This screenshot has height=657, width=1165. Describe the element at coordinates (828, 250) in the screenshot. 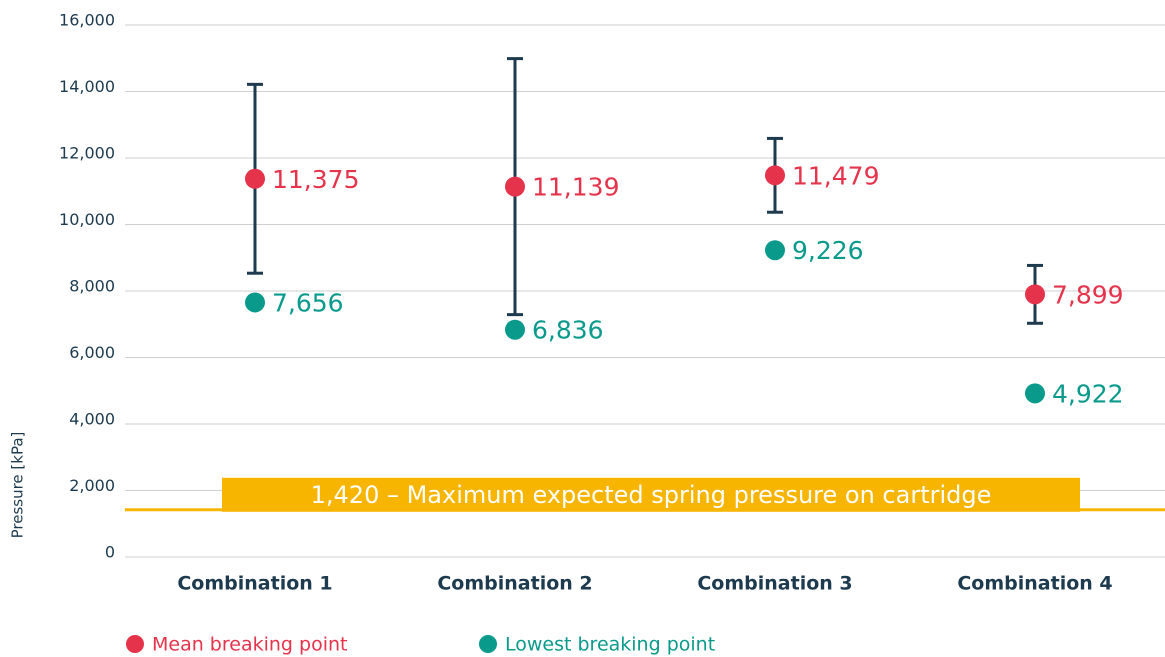

I see `data-label: 9,226` at that location.